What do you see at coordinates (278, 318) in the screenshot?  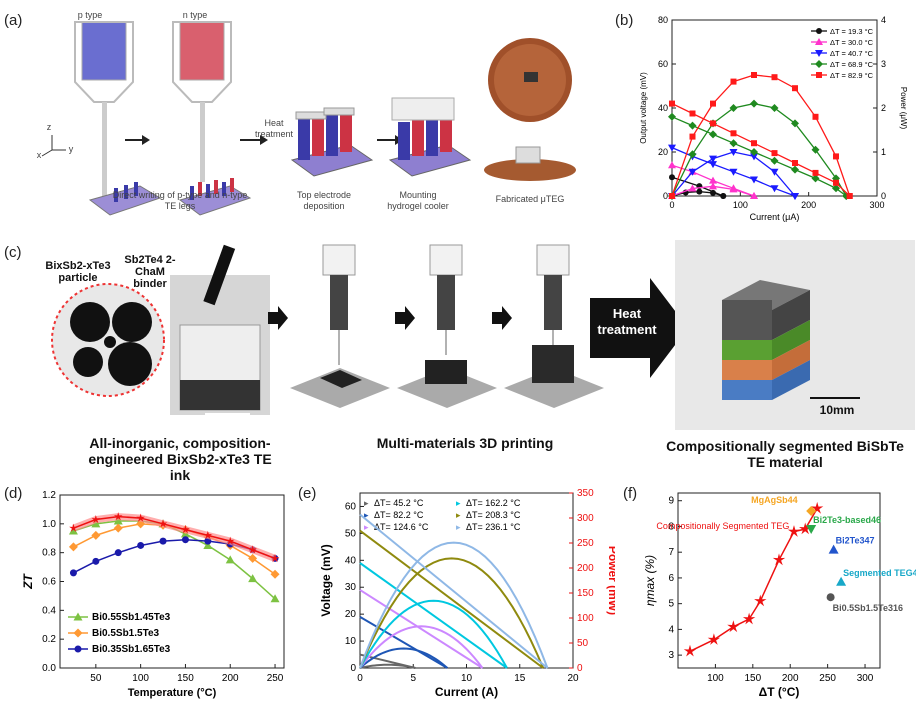 I see `arrow-c1` at bounding box center [278, 318].